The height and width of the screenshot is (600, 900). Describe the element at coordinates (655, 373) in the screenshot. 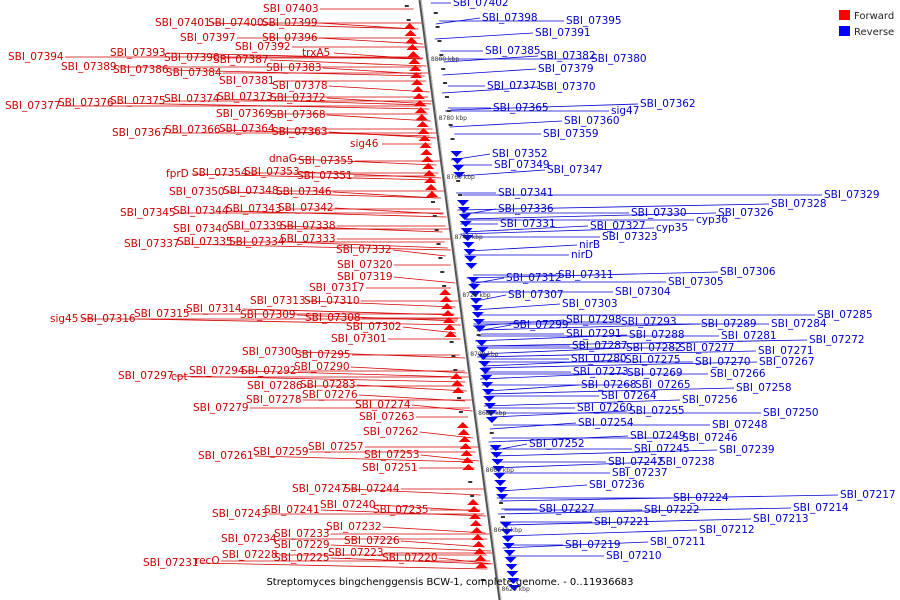

I see `gene-label: SBI_07269` at that location.